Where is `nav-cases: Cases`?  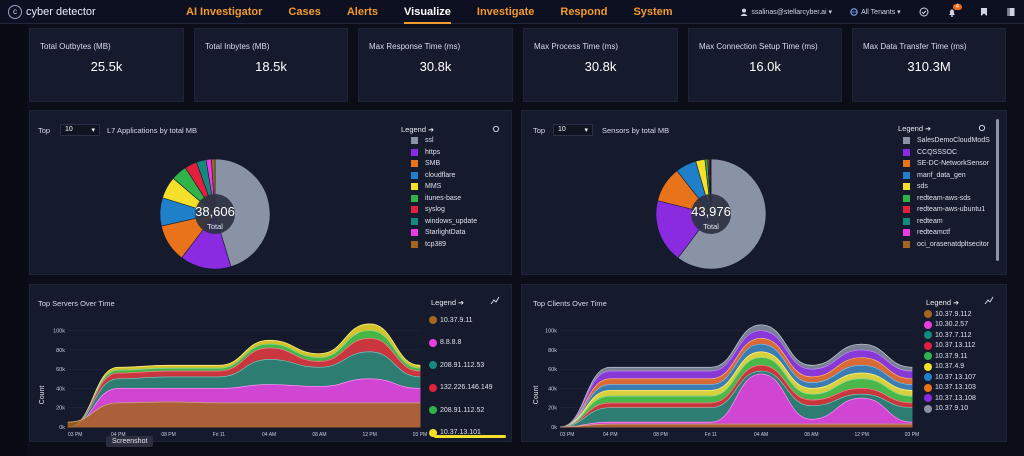 nav-cases: Cases is located at coordinates (304, 12).